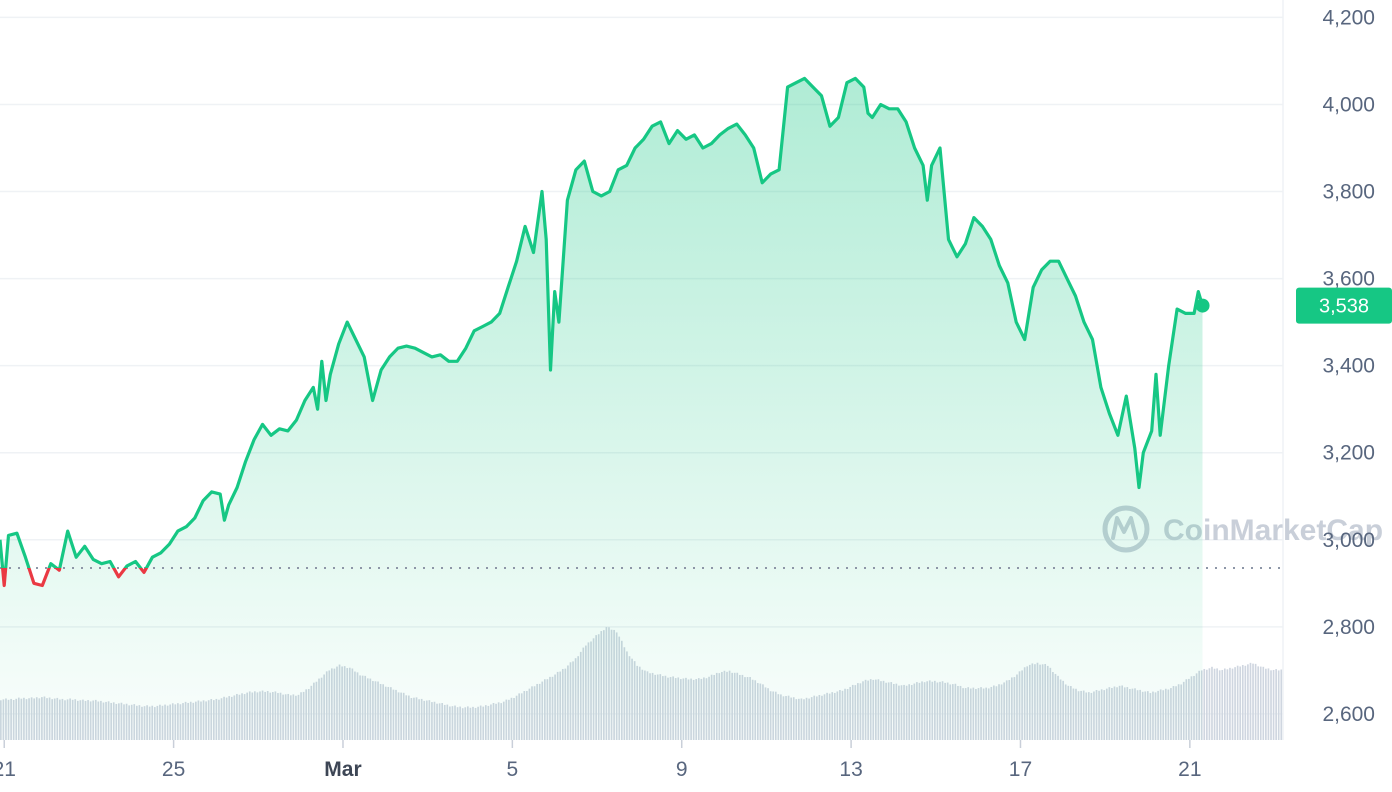  Describe the element at coordinates (850, 769) in the screenshot. I see `x-tick-label: 13` at that location.